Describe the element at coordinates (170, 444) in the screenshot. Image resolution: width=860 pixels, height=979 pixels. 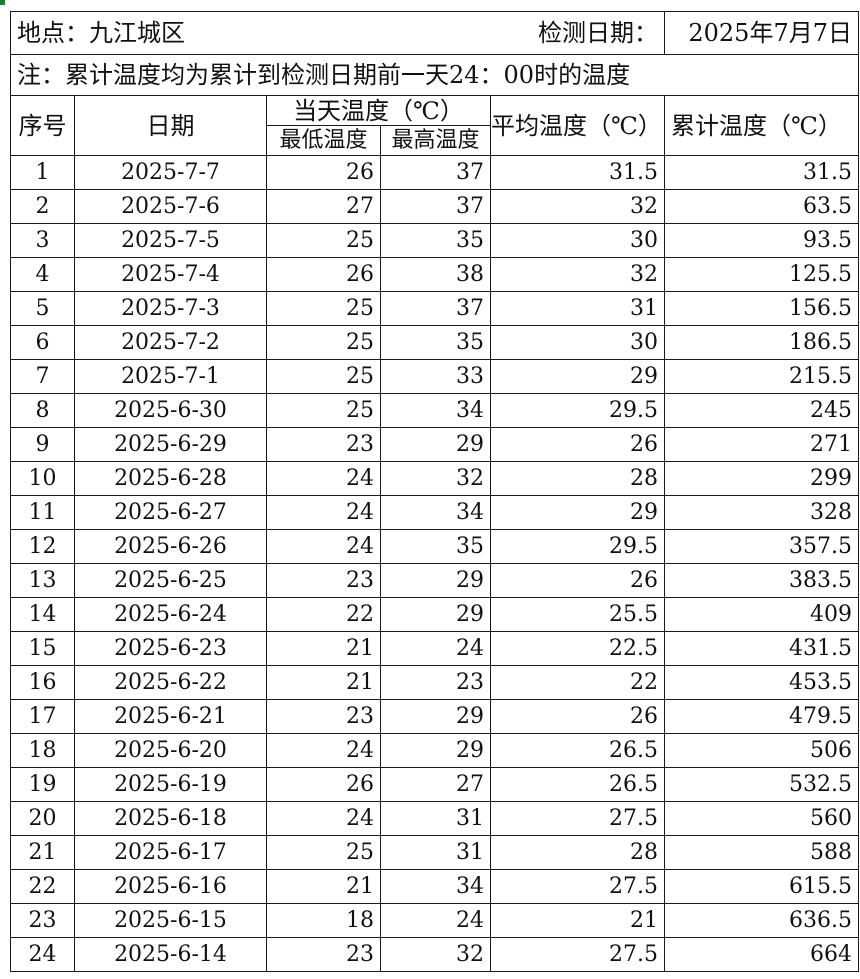
I see `cell-date: 2025-6-29` at that location.